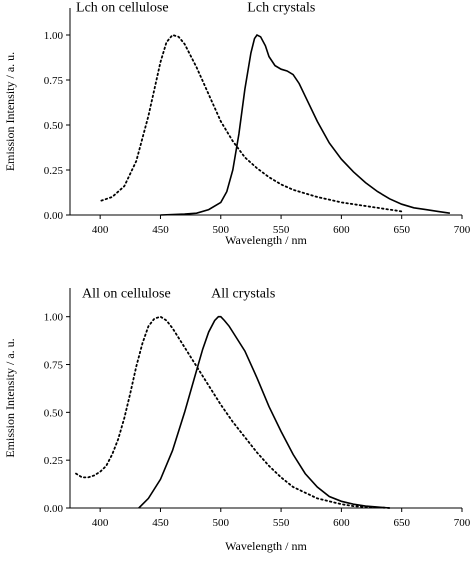 Image resolution: width=474 pixels, height=565 pixels. Describe the element at coordinates (122, 8) in the screenshot. I see `curve-annotation: Lch on cellulose` at that location.